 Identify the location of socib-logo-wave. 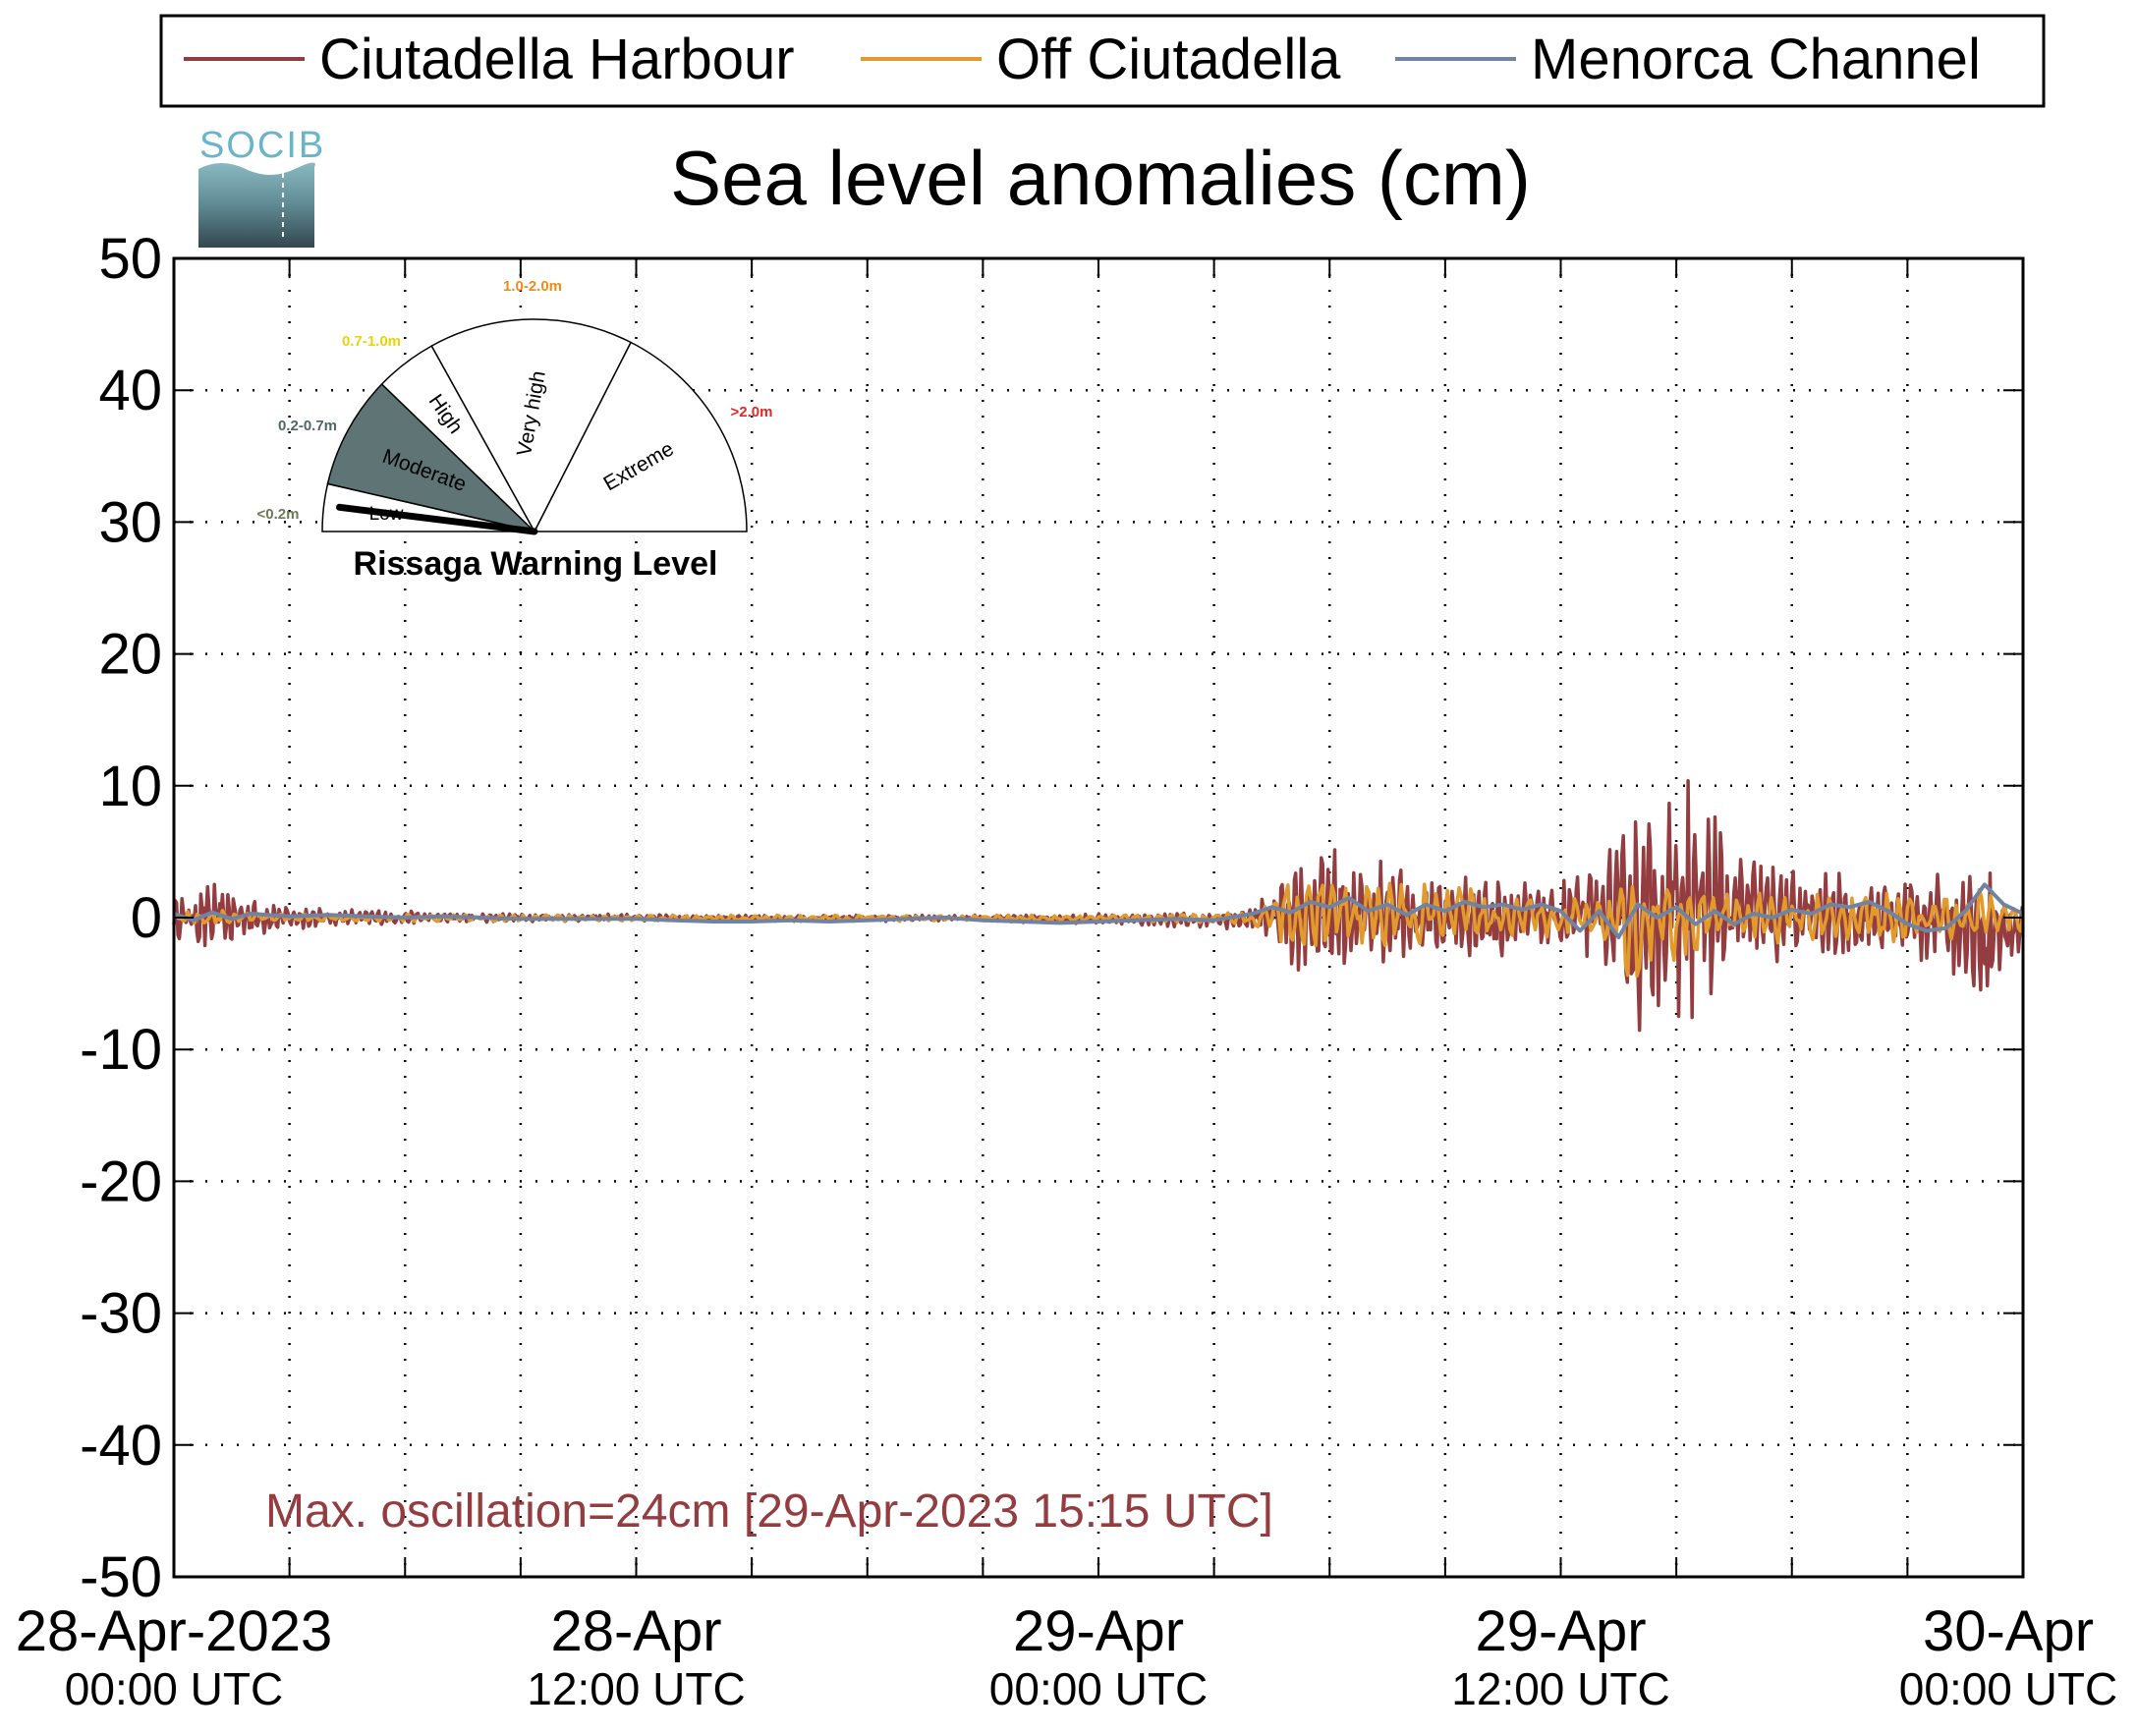
(256, 205).